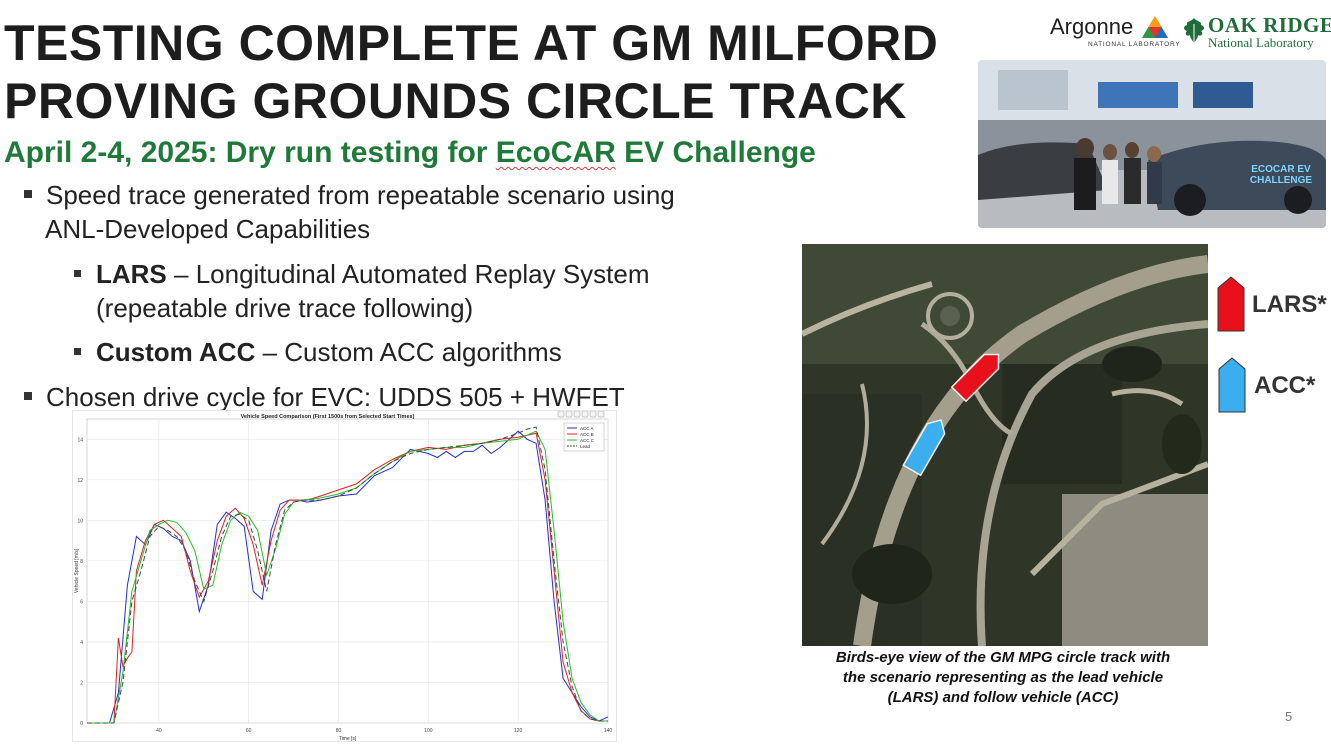  Describe the element at coordinates (80, 440) in the screenshot. I see `y-tick-label: 14` at that location.